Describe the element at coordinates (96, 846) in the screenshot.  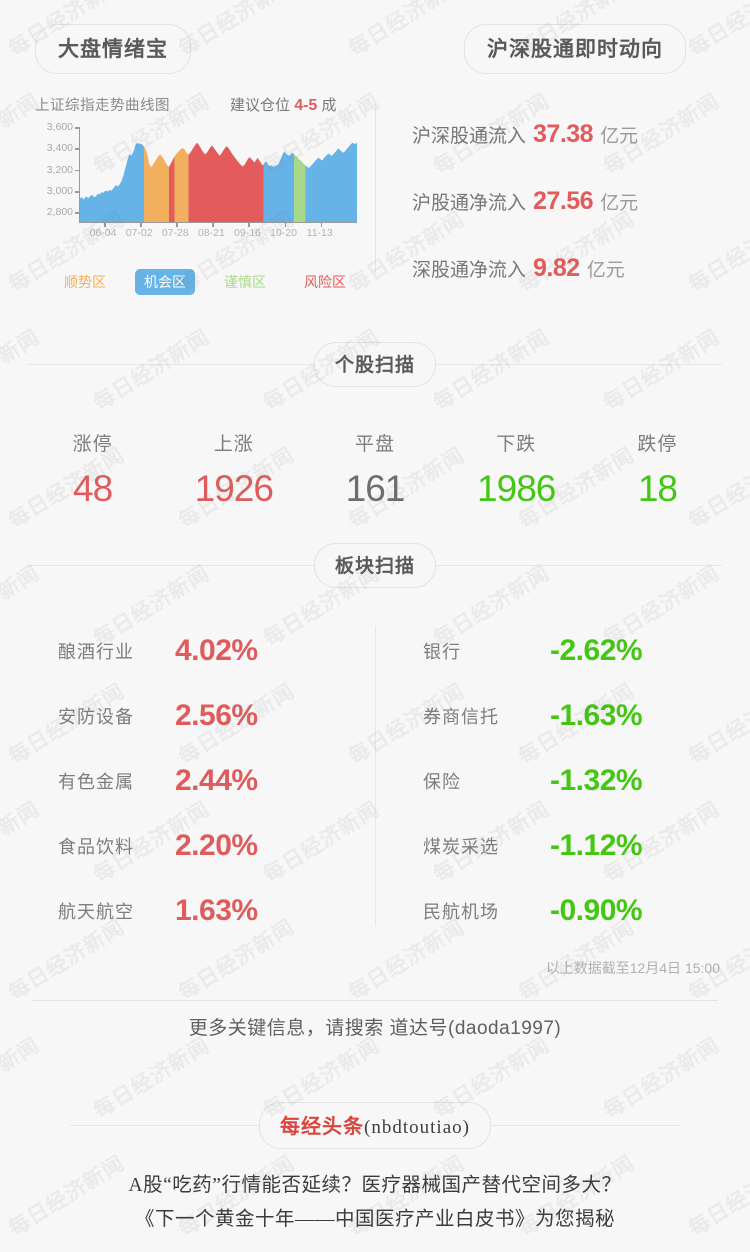
I see `sector-name: 食品饮料` at that location.